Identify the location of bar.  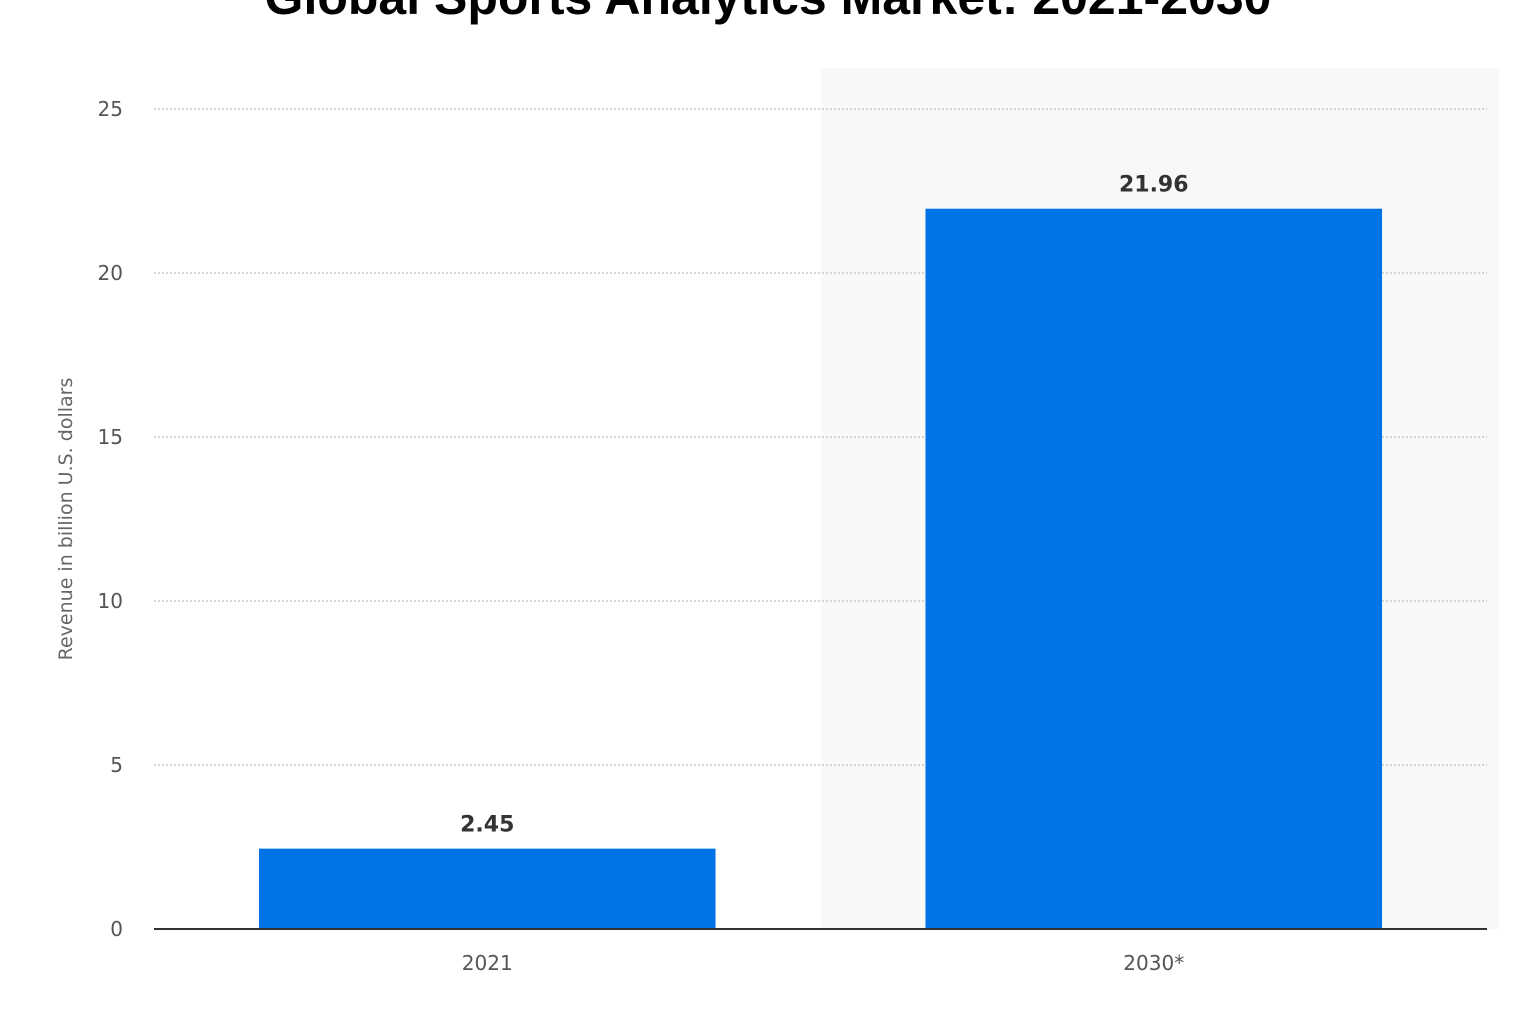
(487, 888).